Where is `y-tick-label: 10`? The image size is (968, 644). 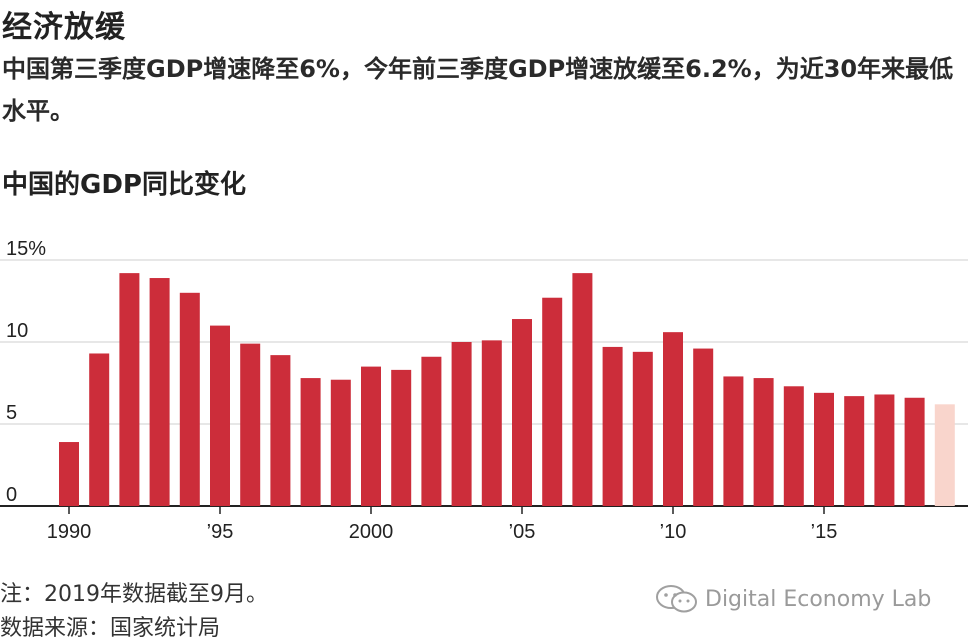 y-tick-label: 10 is located at coordinates (17, 331).